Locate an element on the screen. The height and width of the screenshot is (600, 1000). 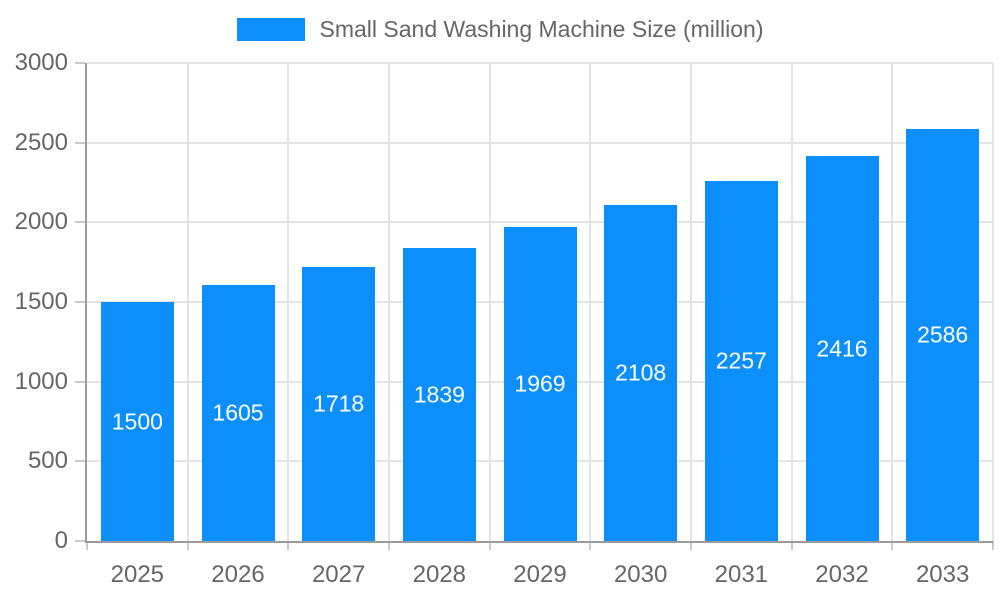
bar-value-label: 2586 is located at coordinates (943, 334).